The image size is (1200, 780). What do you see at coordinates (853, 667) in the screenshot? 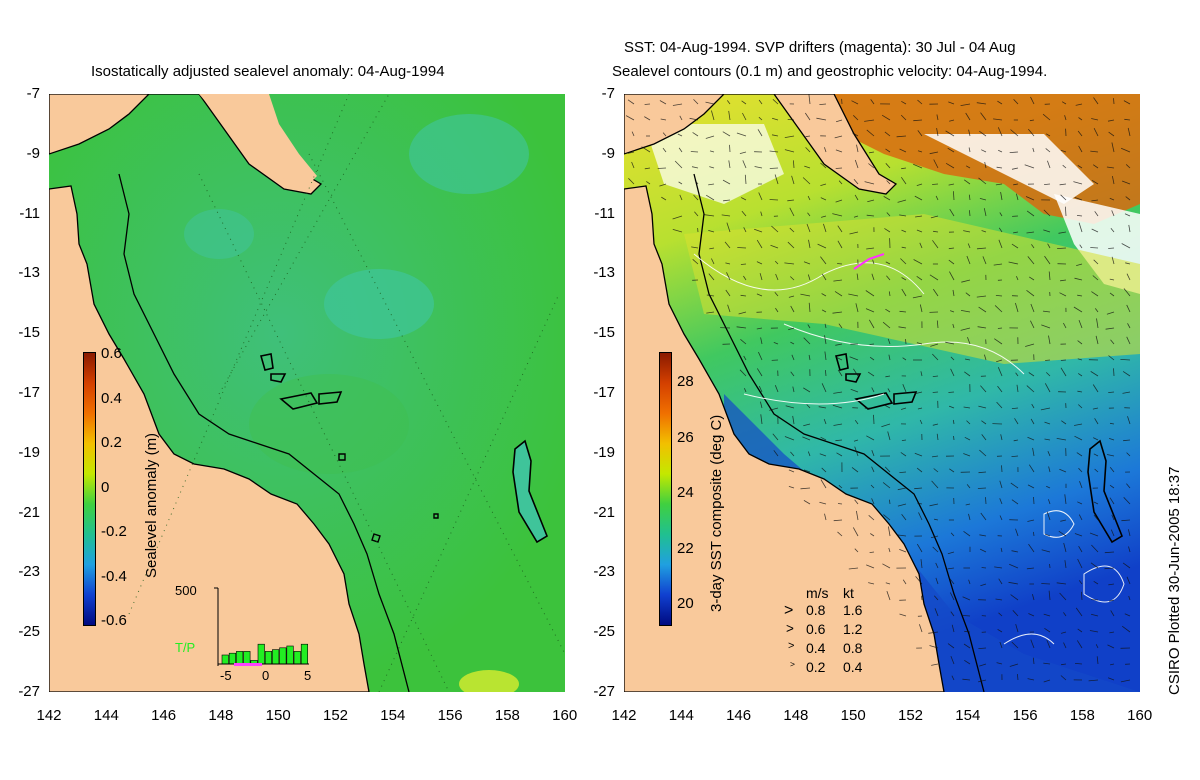
I see `velocity-legend-kt: 0.4` at bounding box center [853, 667].